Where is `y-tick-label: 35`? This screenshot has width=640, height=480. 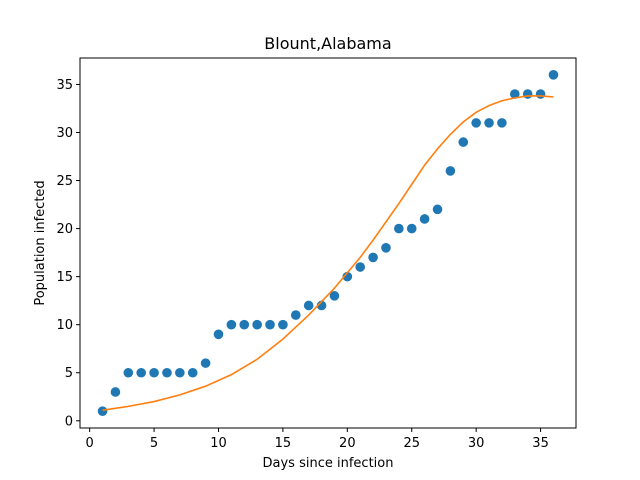 y-tick-label: 35 is located at coordinates (64, 85).